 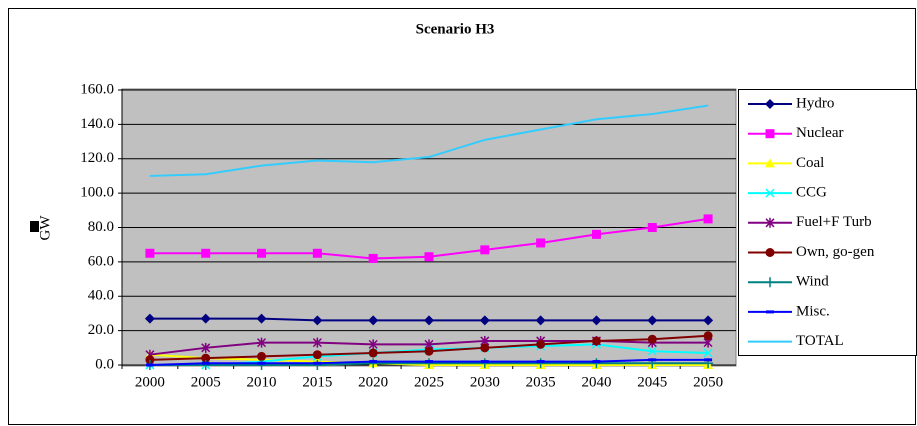 I want to click on y-tick-label: 140.0, so click(x=97, y=124).